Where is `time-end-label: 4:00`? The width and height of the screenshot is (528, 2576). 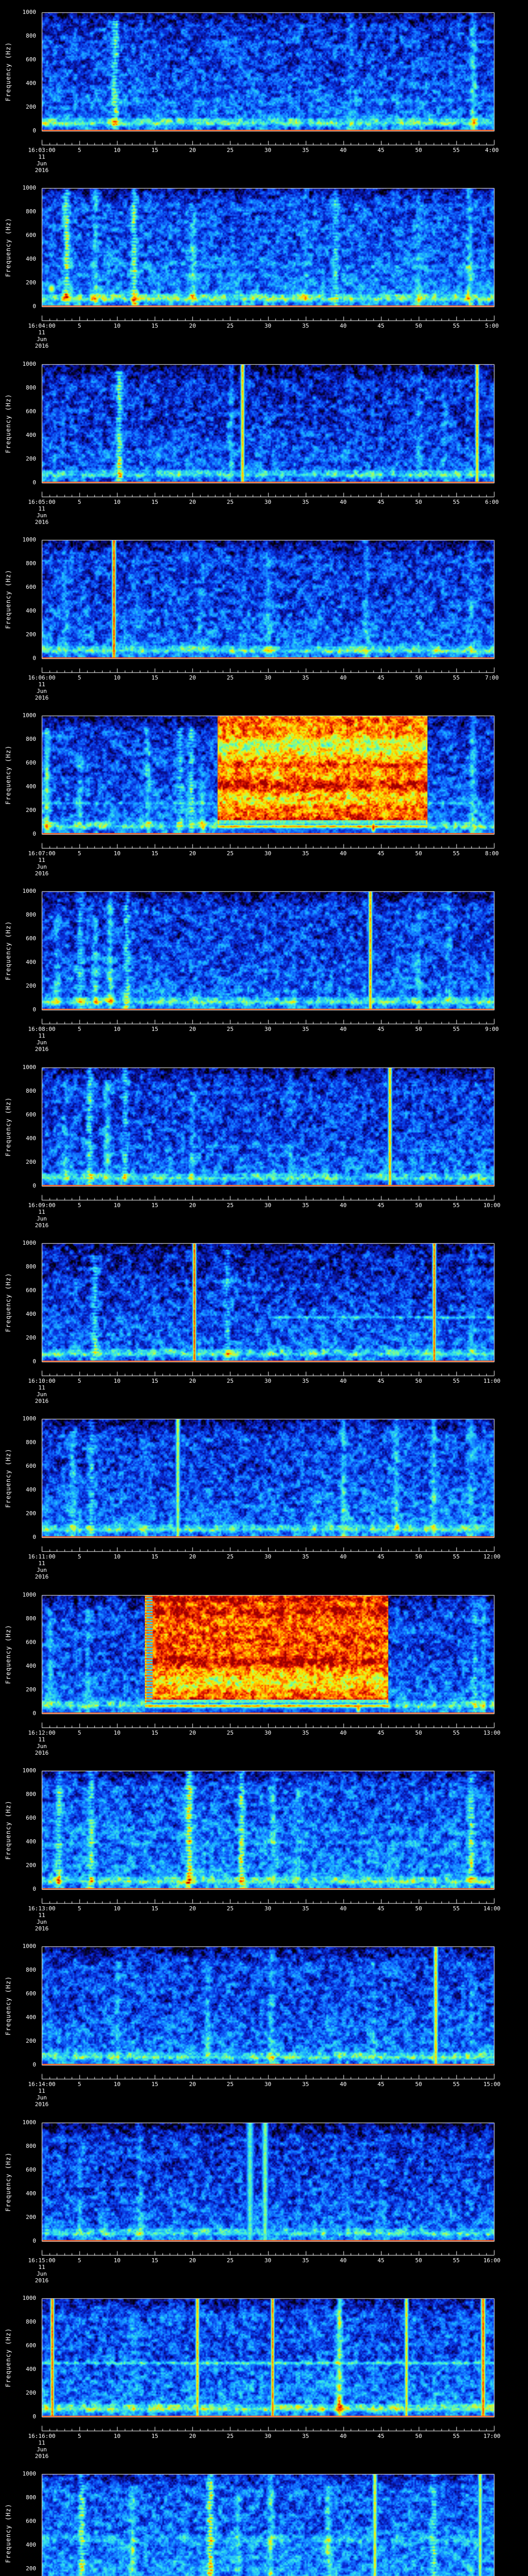
time-end-label: 4:00 is located at coordinates (492, 150).